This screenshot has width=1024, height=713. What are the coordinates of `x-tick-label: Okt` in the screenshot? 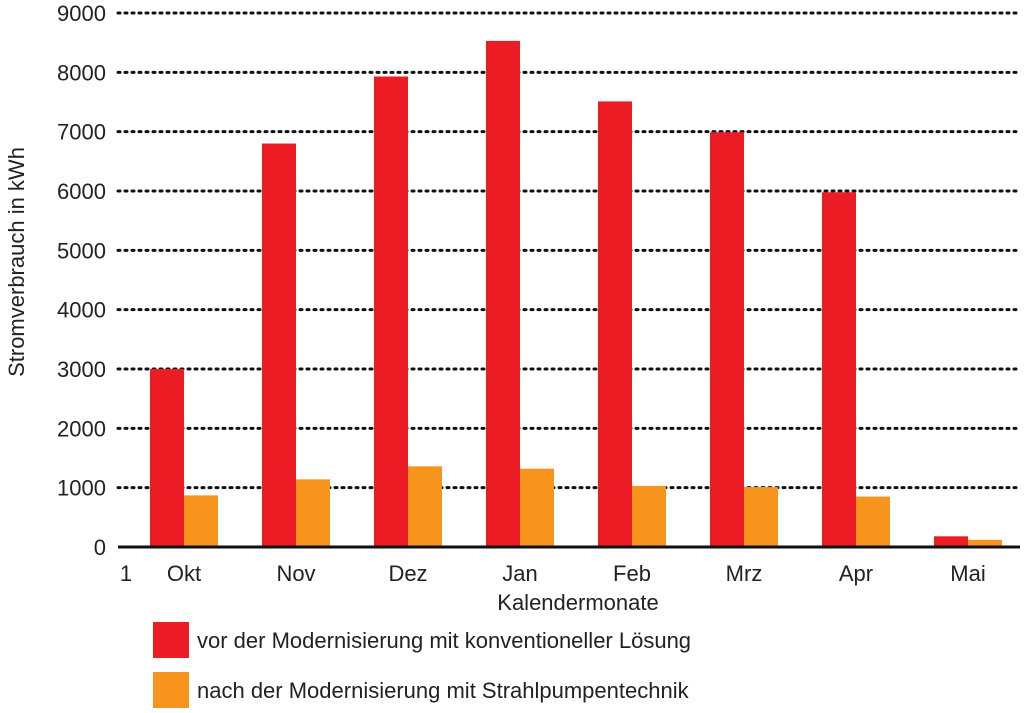 It's located at (184, 573).